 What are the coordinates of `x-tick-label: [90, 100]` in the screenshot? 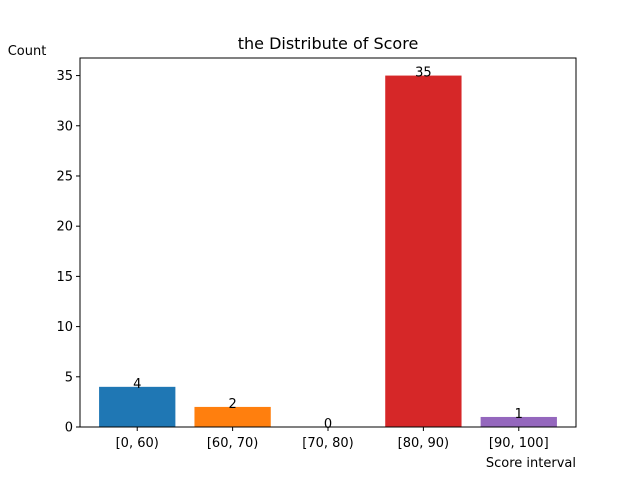 It's located at (519, 443).